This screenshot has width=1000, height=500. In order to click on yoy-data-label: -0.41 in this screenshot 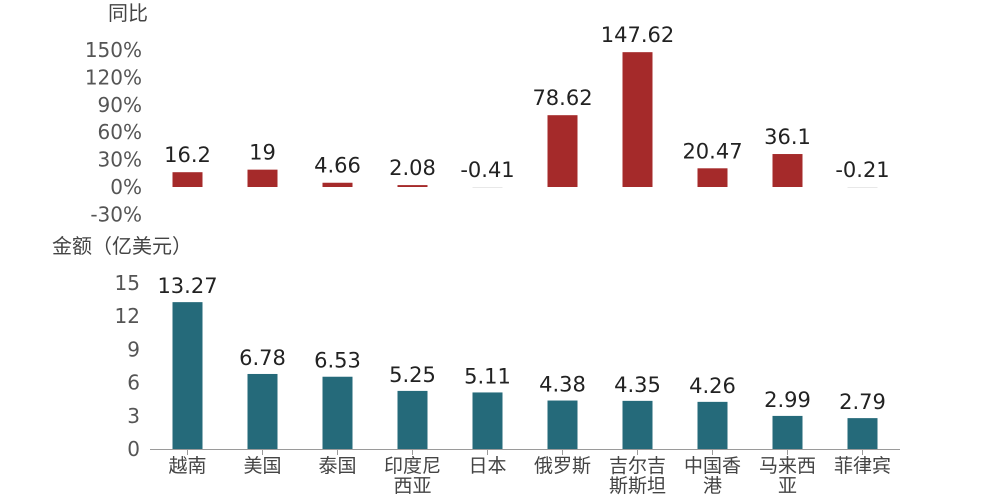, I will do `click(487, 170)`.